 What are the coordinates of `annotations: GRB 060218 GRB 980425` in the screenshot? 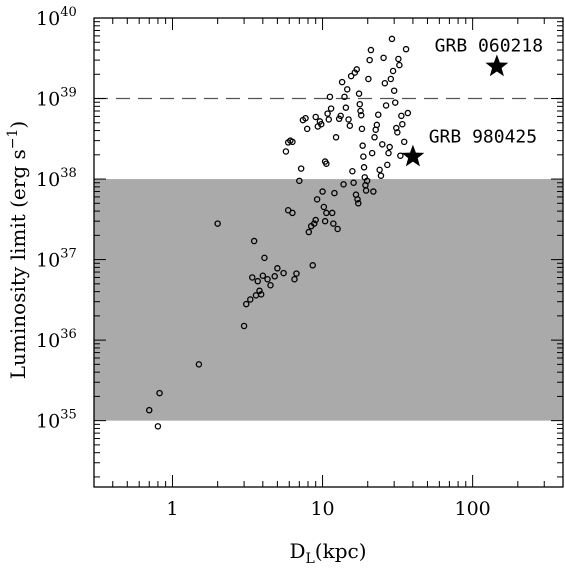 It's located at (486, 91).